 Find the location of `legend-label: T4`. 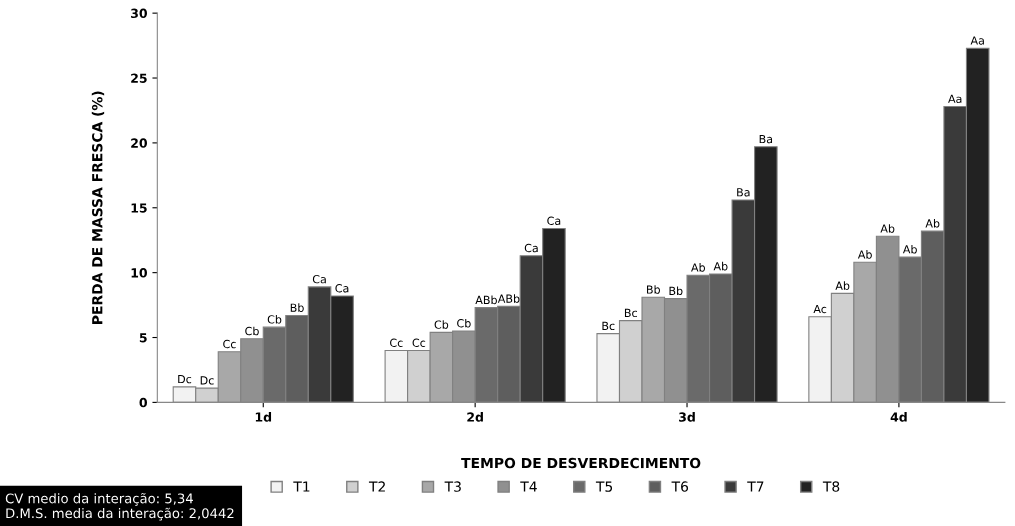

legend-label: T4 is located at coordinates (528, 486).